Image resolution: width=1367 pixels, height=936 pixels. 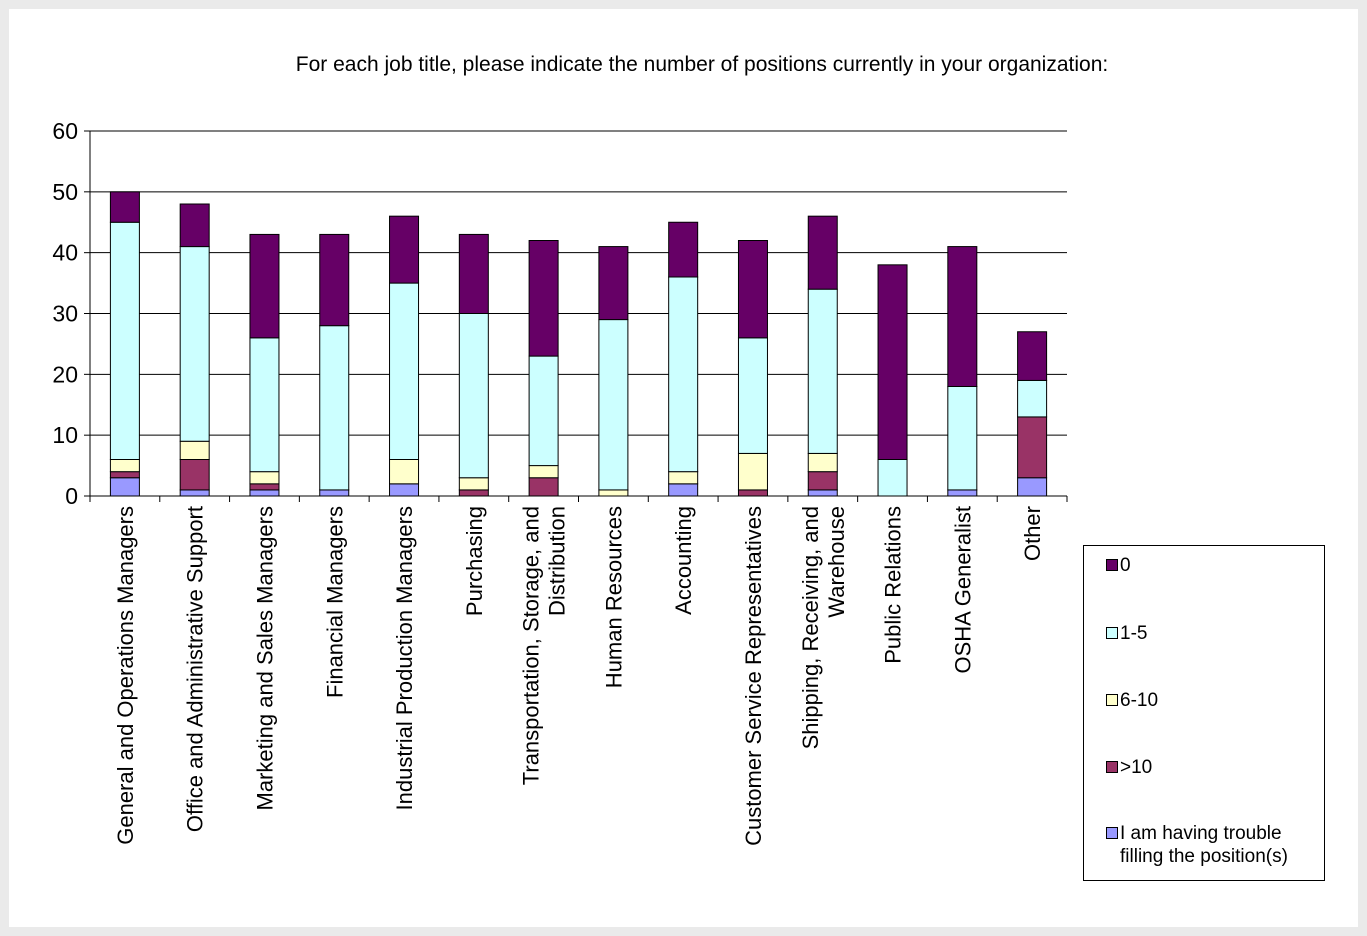 I want to click on x-category-label: Transportation, Storage, andDistribution, so click(x=544, y=645).